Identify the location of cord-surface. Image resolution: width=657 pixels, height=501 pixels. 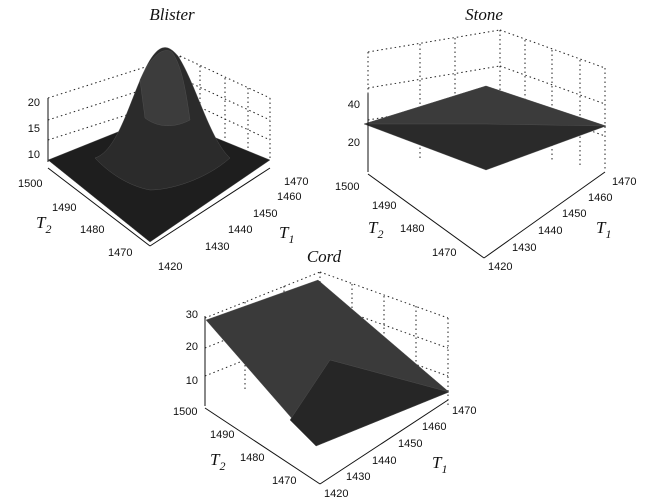
(327, 363).